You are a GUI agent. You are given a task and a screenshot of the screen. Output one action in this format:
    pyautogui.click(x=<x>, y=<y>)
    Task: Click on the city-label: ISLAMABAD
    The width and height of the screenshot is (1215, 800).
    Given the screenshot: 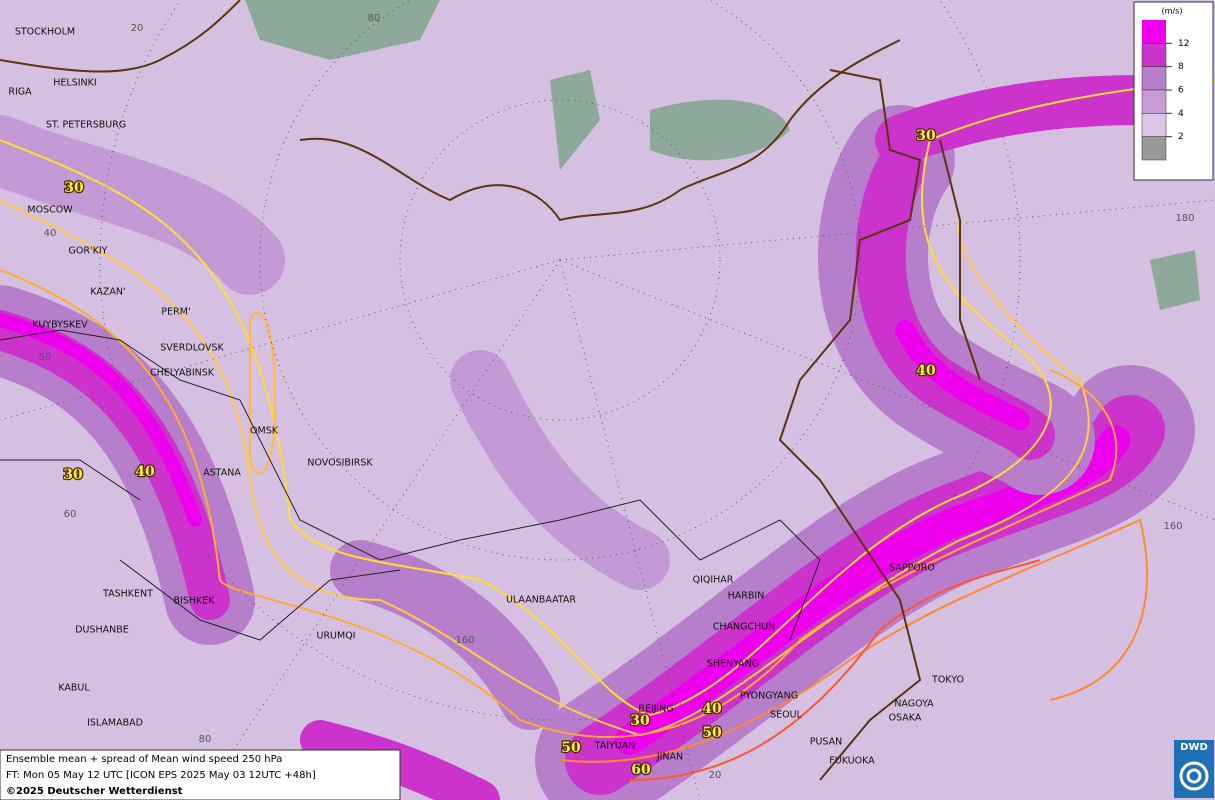 What is the action you would take?
    pyautogui.click(x=115, y=723)
    